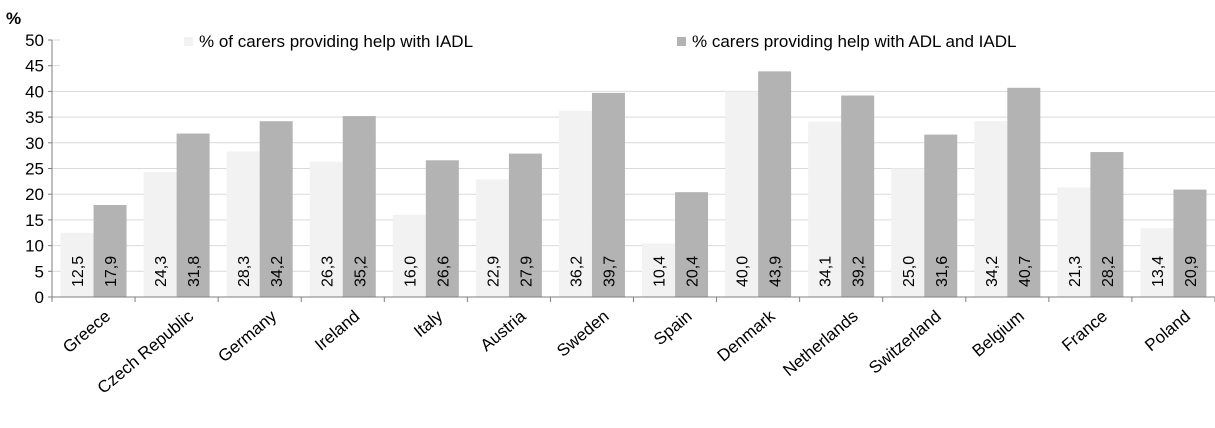  What do you see at coordinates (39, 297) in the screenshot?
I see `y-tick-label: 0` at bounding box center [39, 297].